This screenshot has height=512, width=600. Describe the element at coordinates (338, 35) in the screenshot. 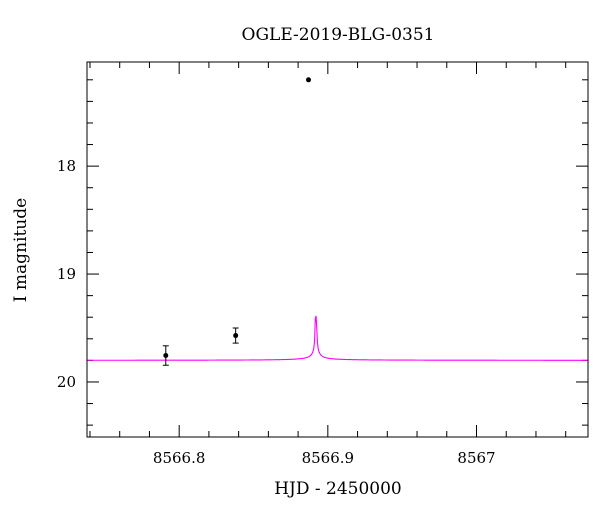

I see `chart-title: OGLE-2019-BLG-0351` at that location.